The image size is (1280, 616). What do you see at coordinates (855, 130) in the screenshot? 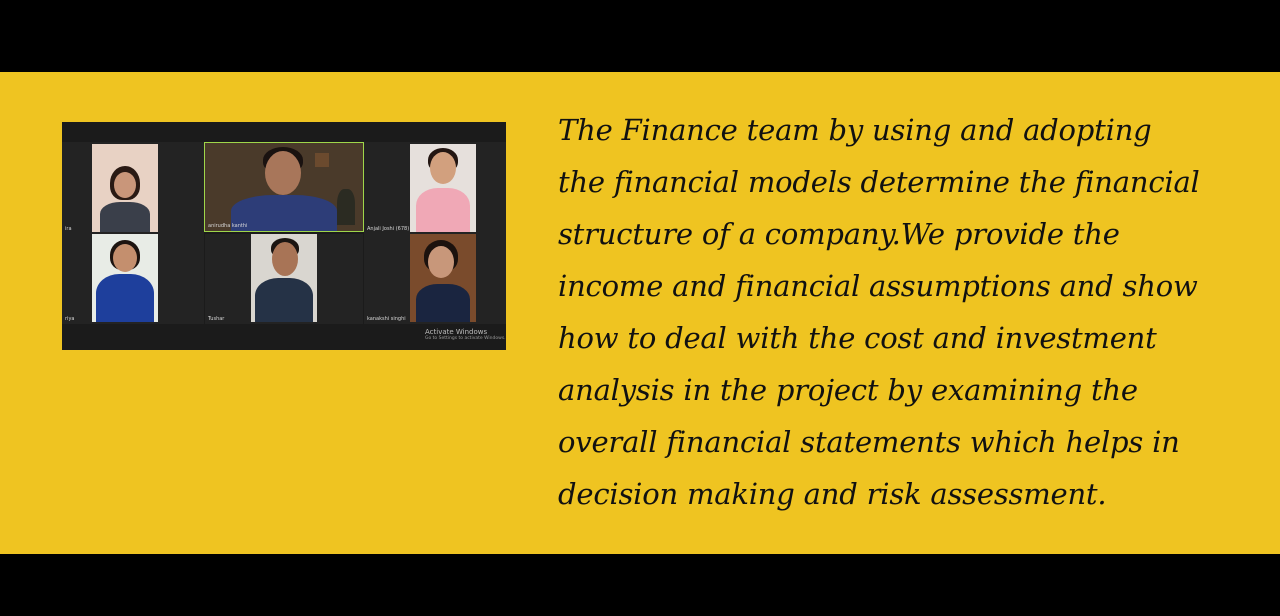
I see `caption-line: The Finance team by using and adopting` at bounding box center [855, 130].